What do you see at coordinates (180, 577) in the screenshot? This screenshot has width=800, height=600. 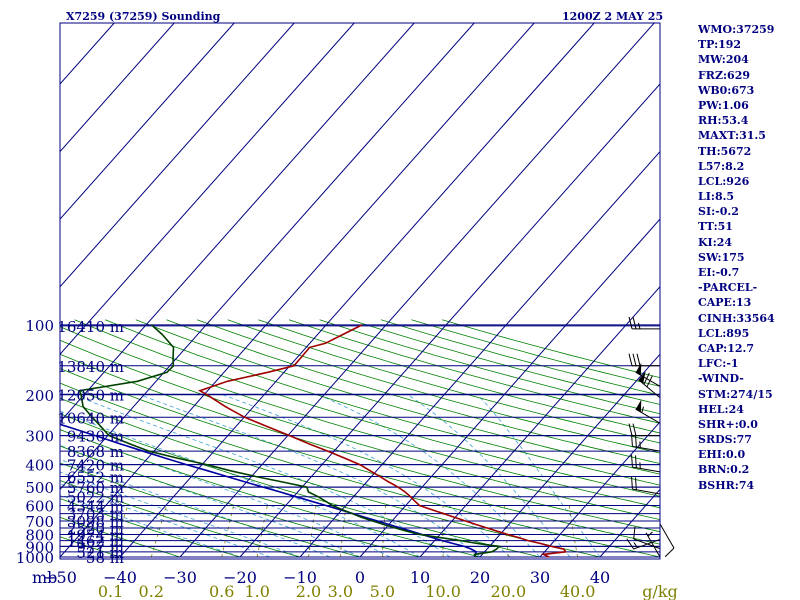 I see `temperature-tick-label: −30` at bounding box center [180, 577].